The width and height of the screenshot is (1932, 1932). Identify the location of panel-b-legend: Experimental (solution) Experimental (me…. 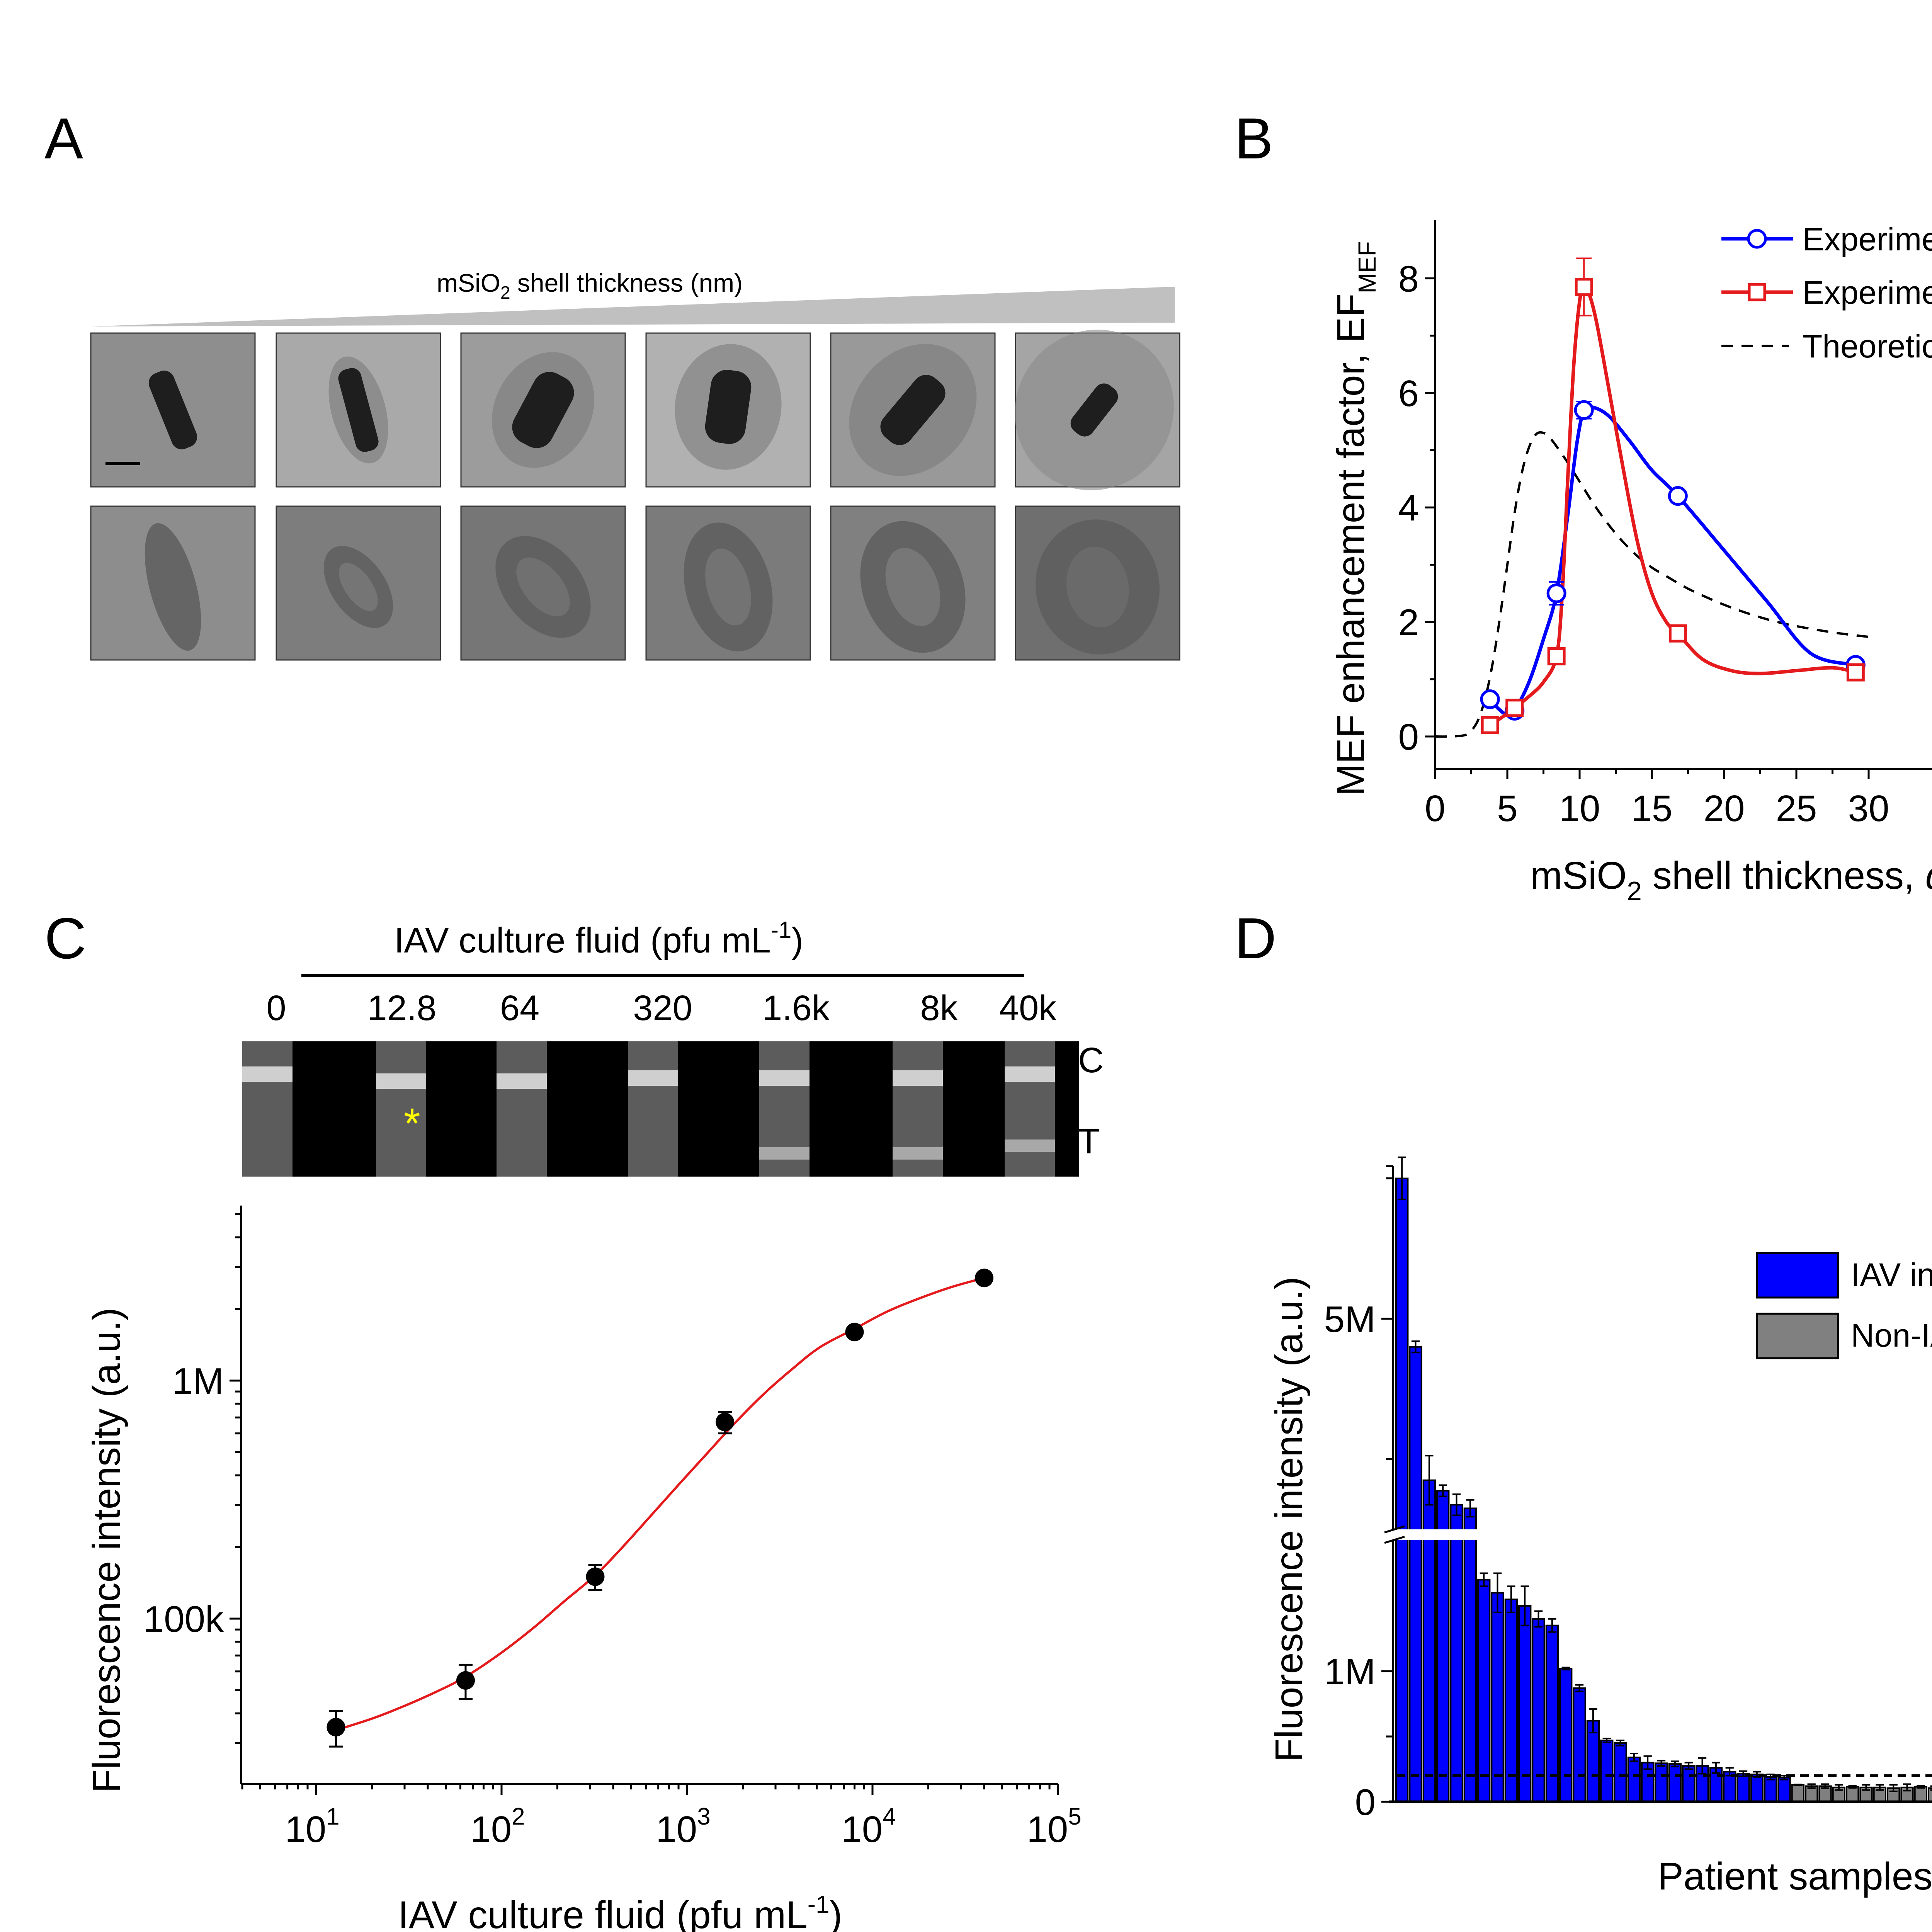
(1827, 292).